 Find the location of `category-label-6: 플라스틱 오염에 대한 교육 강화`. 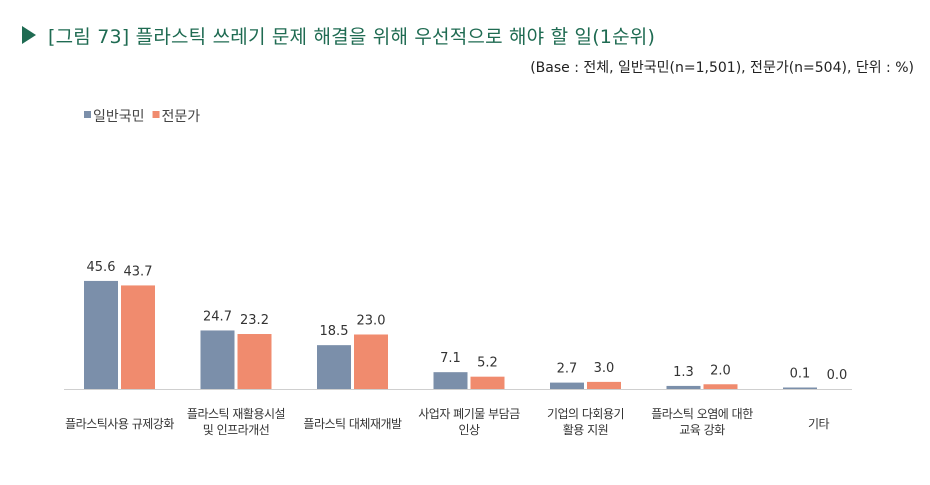

category-label-6: 플라스틱 오염에 대한 교육 강화 is located at coordinates (702, 422).